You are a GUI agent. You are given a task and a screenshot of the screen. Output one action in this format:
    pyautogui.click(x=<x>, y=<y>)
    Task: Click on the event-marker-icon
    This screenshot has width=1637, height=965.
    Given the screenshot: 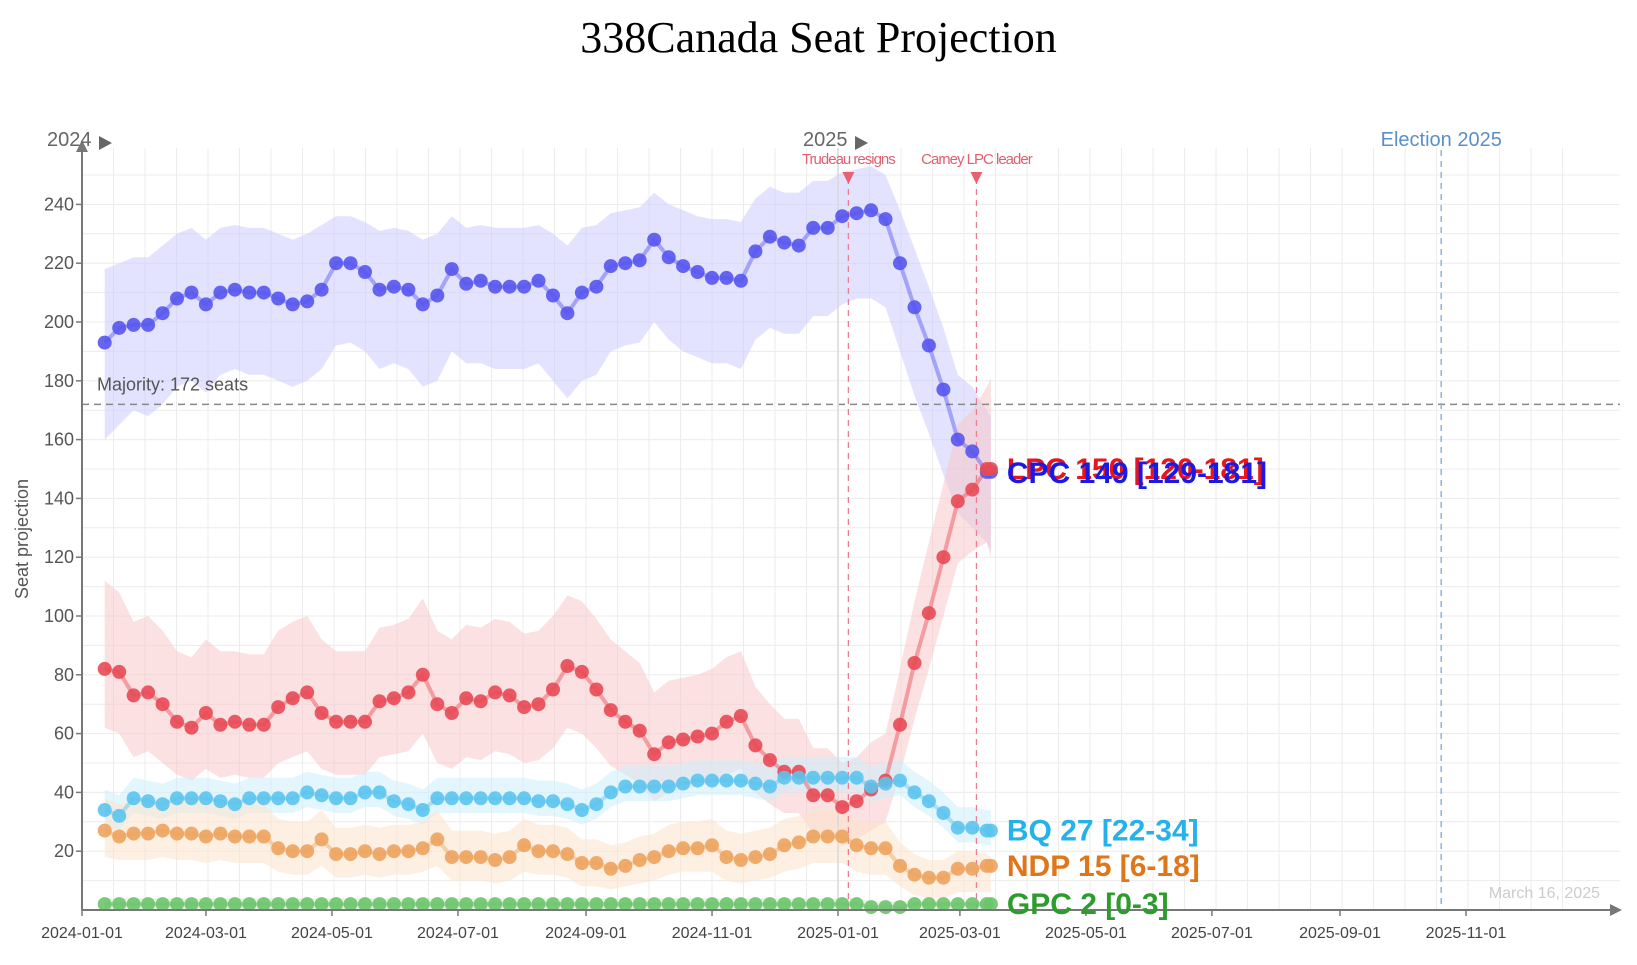 What is the action you would take?
    pyautogui.click(x=976, y=178)
    